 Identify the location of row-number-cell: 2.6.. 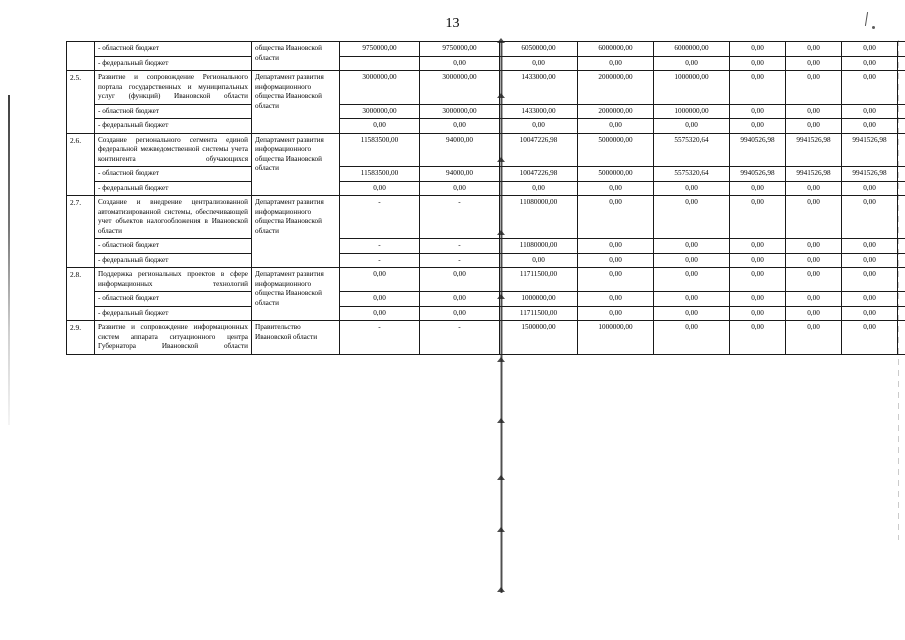
(80, 164).